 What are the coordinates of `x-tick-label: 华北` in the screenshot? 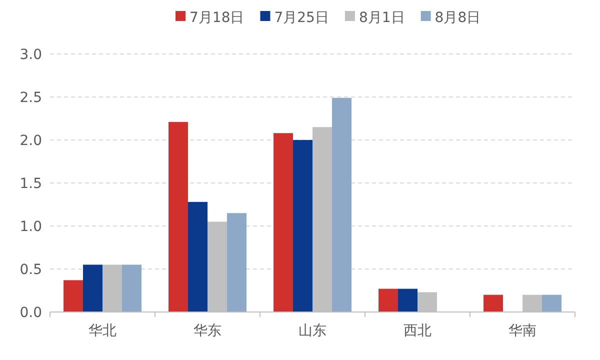 It's located at (102, 331).